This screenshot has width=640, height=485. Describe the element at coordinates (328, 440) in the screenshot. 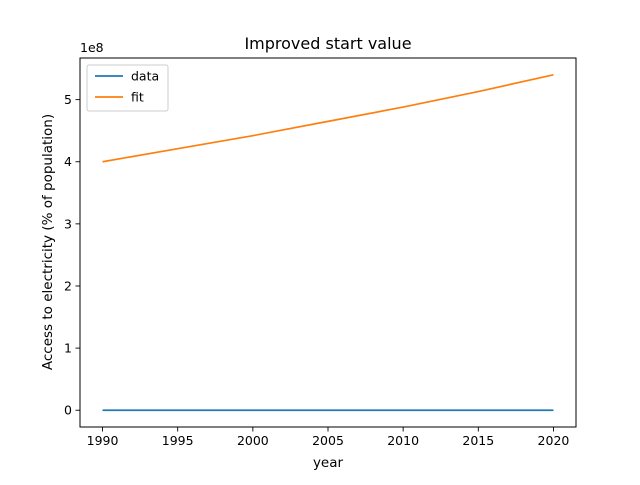

I see `x-tick-label: 2005` at that location.